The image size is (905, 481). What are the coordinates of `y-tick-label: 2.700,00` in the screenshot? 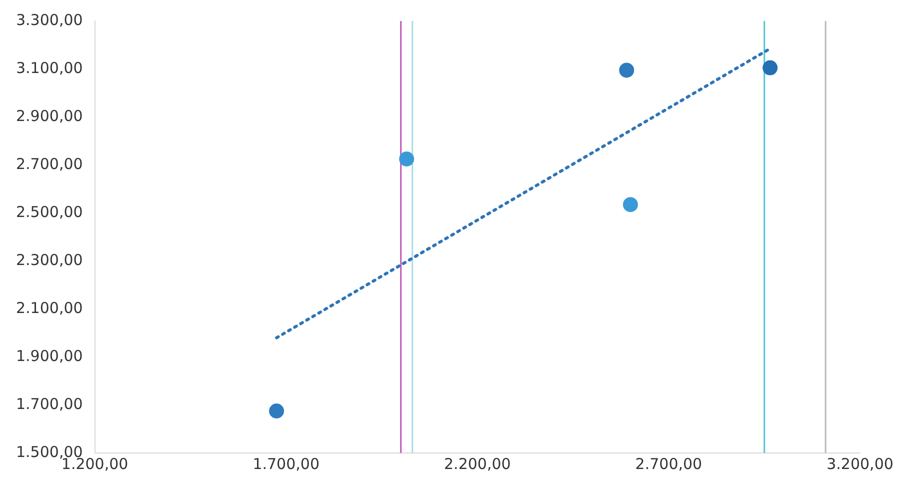 It's located at (49, 163).